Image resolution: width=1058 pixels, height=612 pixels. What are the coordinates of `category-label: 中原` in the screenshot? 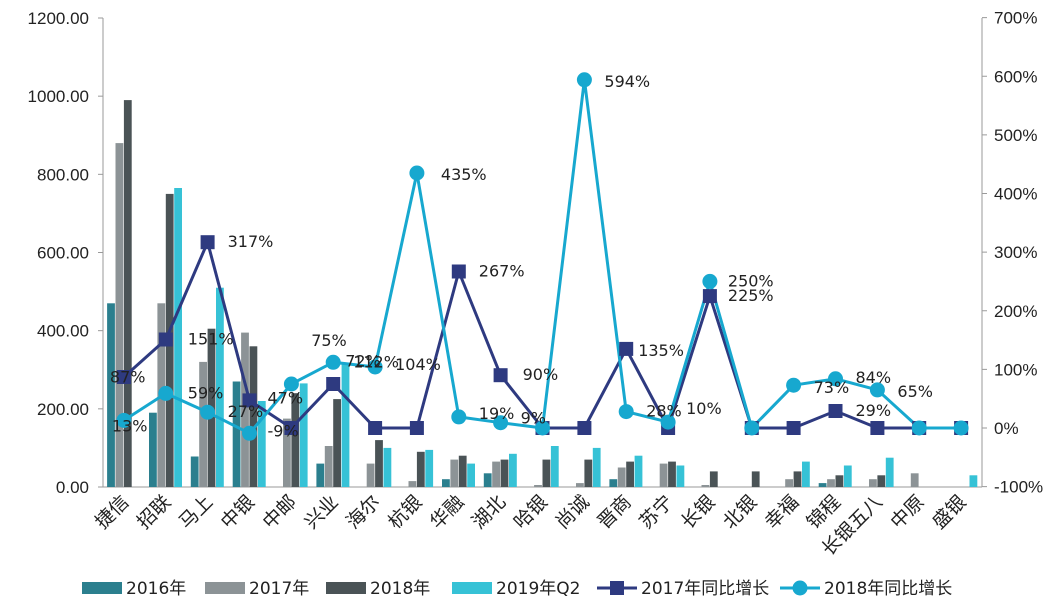 It's located at (907, 512).